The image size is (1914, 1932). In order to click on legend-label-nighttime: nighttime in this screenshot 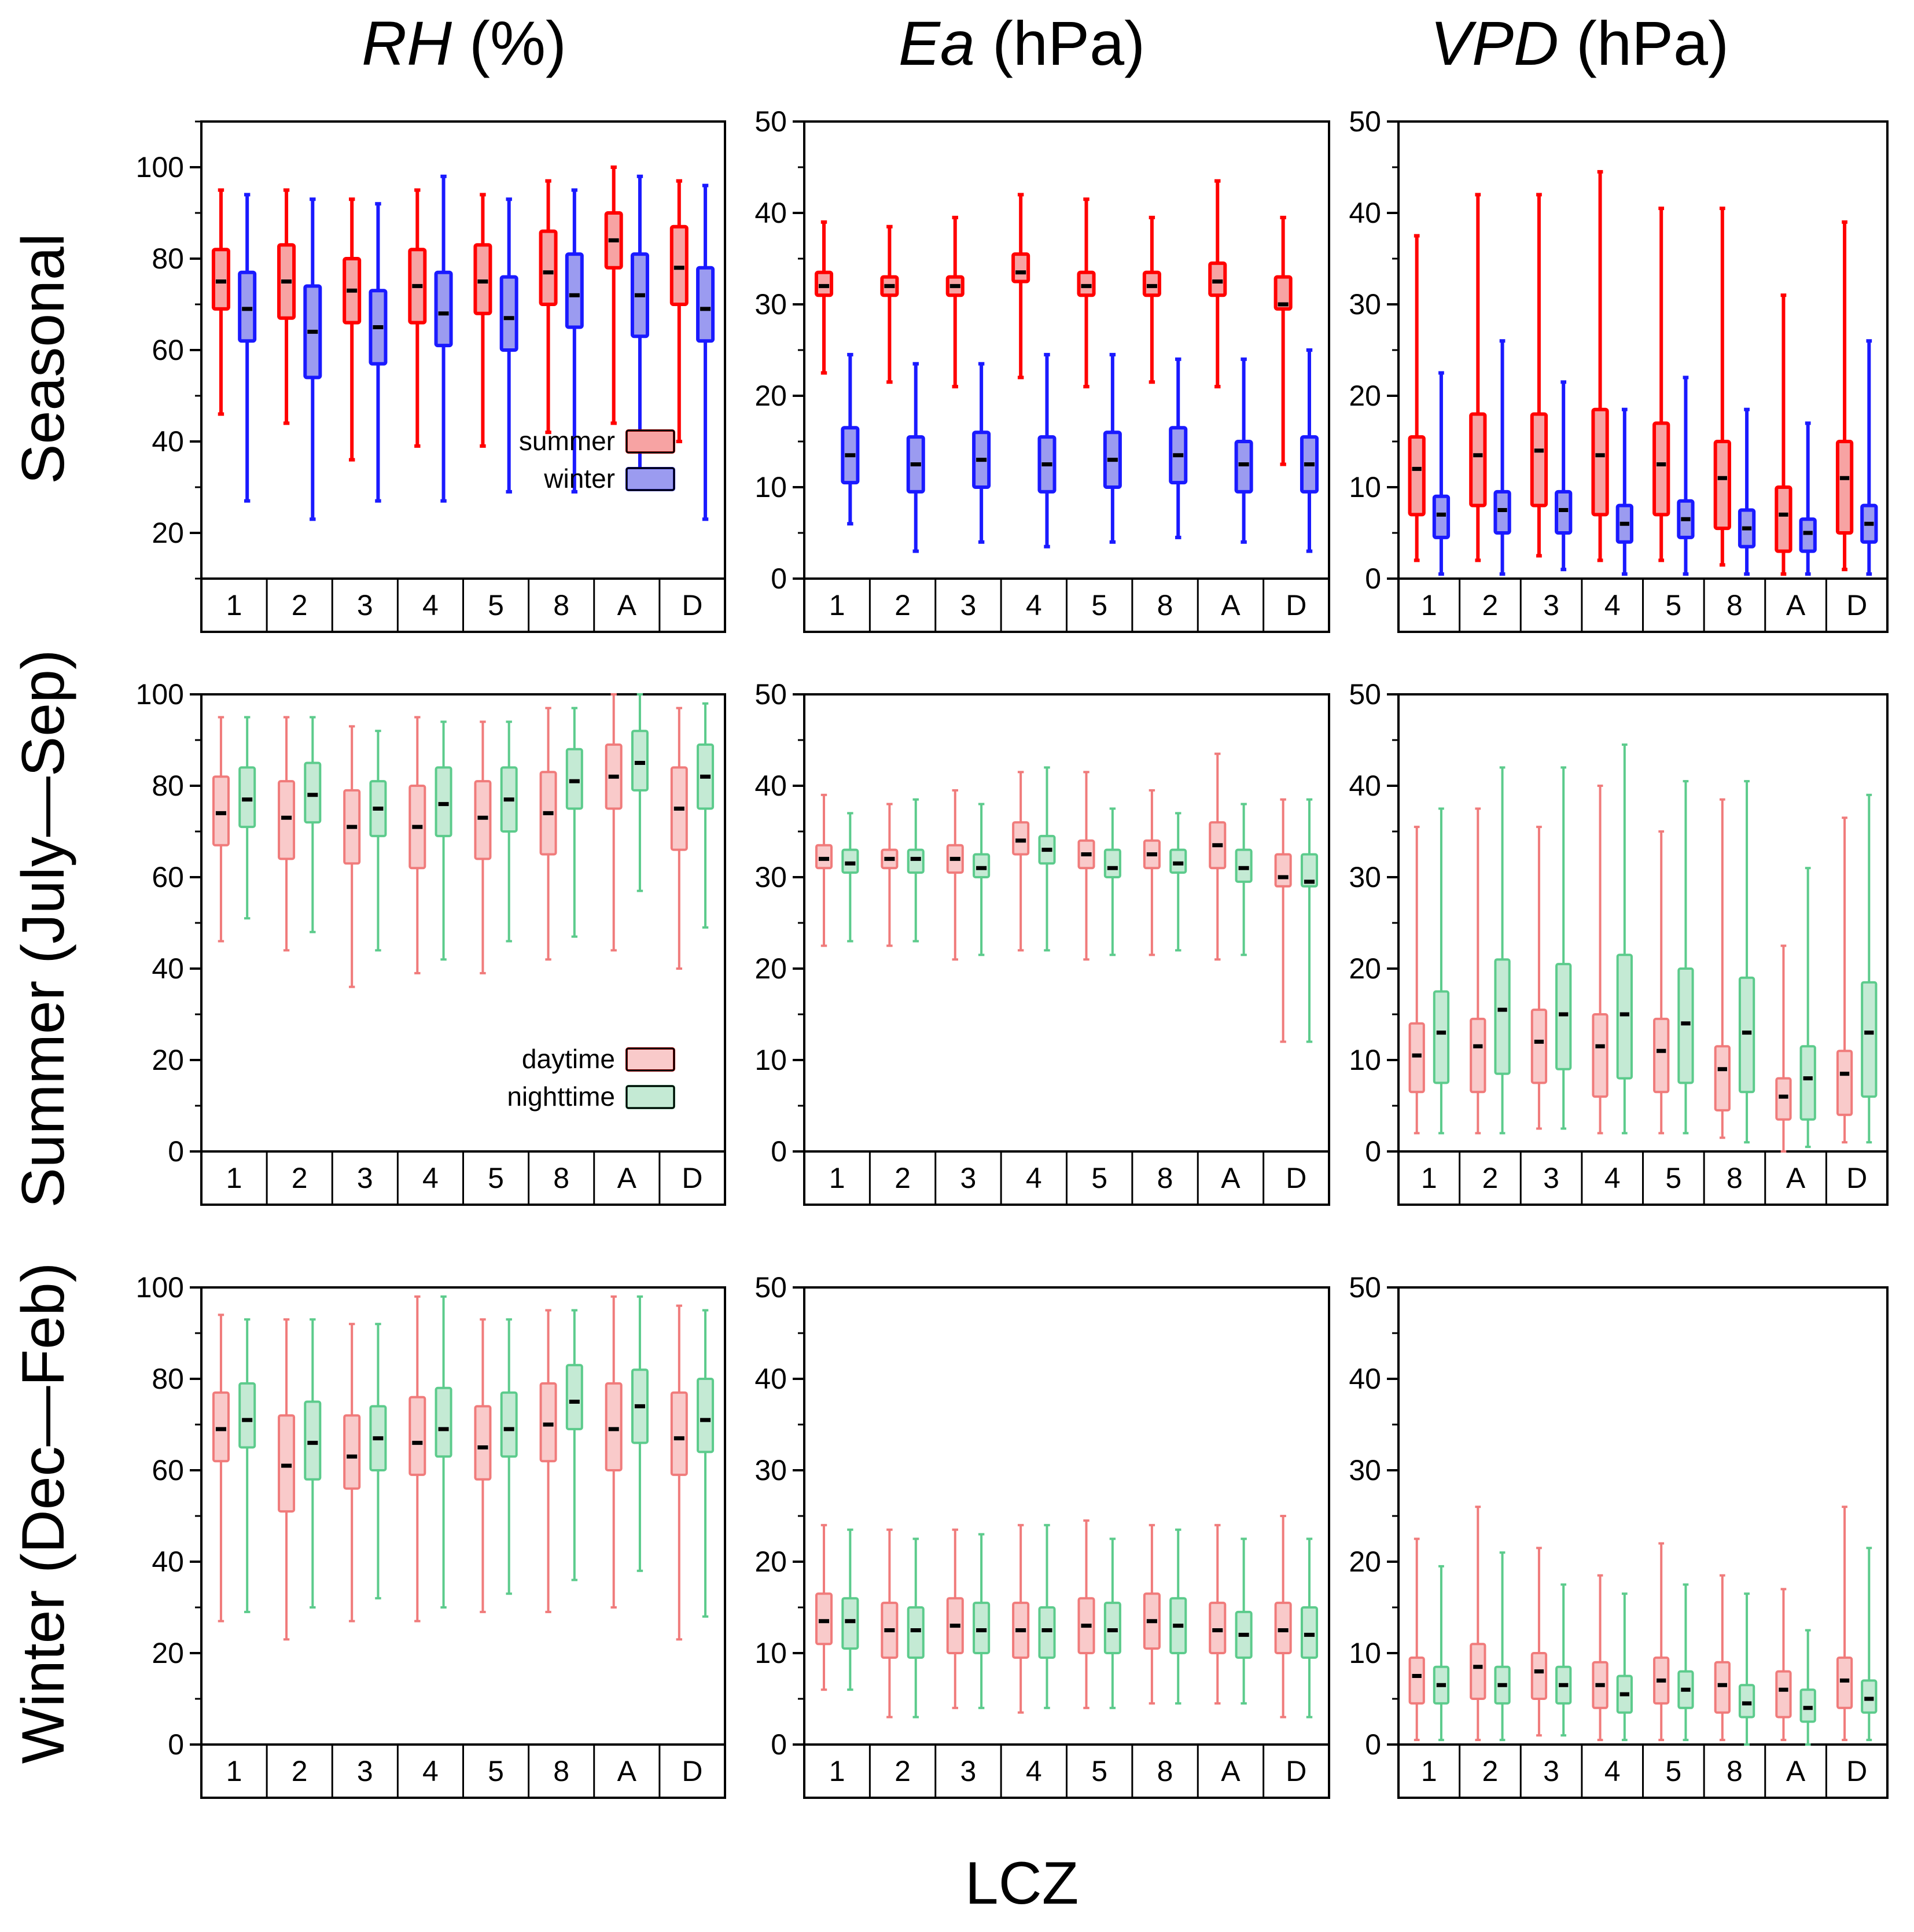, I will do `click(561, 1096)`.